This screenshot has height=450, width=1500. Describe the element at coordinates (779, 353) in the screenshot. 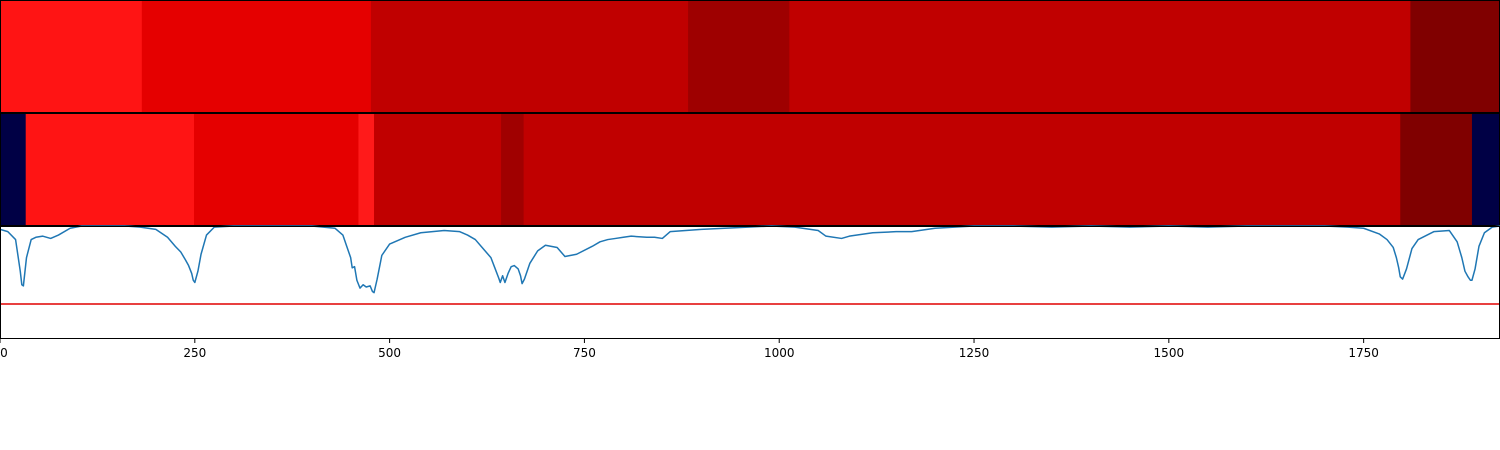

I see `x-tick-label-4: 1000` at that location.